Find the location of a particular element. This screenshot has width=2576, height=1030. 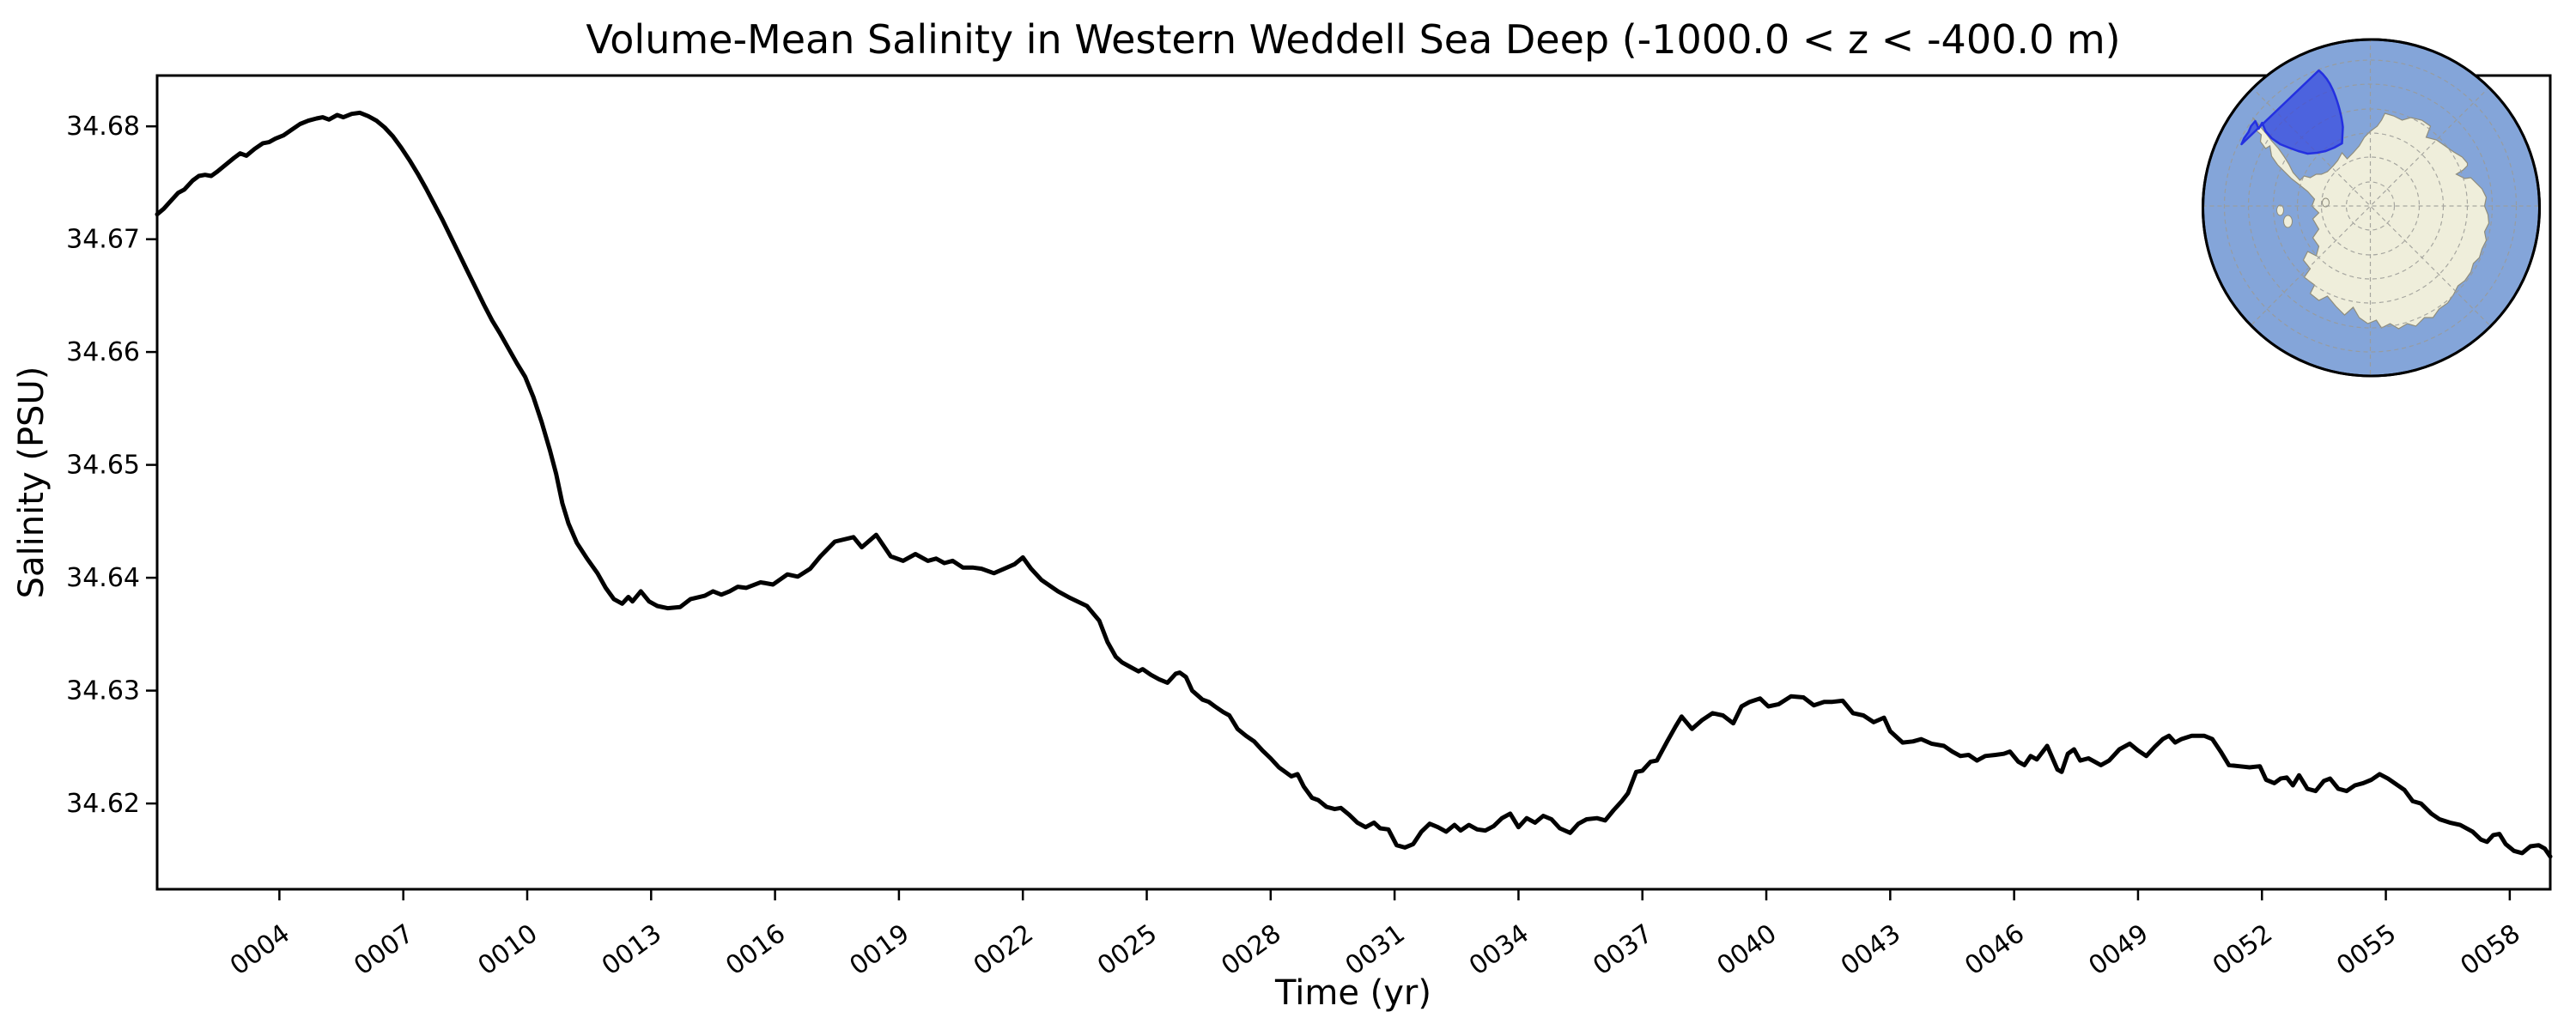

y-tick-label: 34.63 is located at coordinates (103, 691).